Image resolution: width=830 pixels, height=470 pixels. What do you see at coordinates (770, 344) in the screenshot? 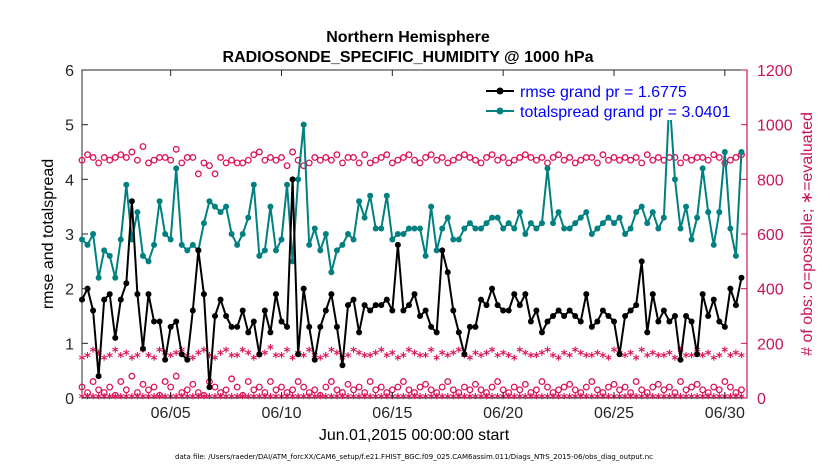
I see `y-right-tick-label: 200` at bounding box center [770, 344].